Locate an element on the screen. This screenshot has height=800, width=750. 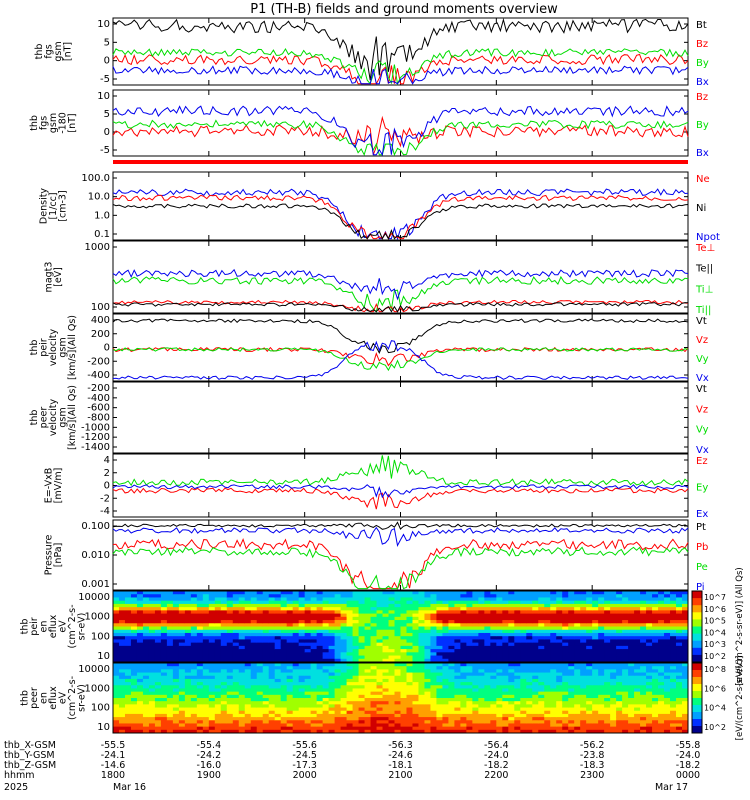
colorbar-label: [eV/(cm^2-s-sr-eV)] (All Qs) is located at coordinates (740, 626).